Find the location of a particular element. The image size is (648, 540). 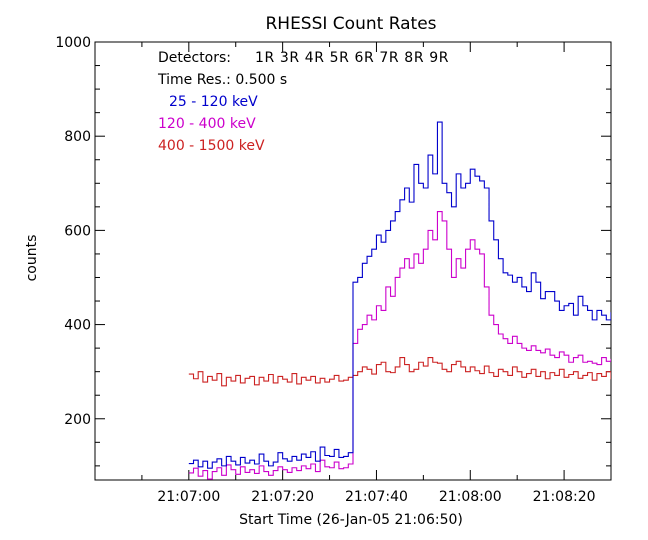

x-tick-label: 21:07:40 is located at coordinates (376, 497).